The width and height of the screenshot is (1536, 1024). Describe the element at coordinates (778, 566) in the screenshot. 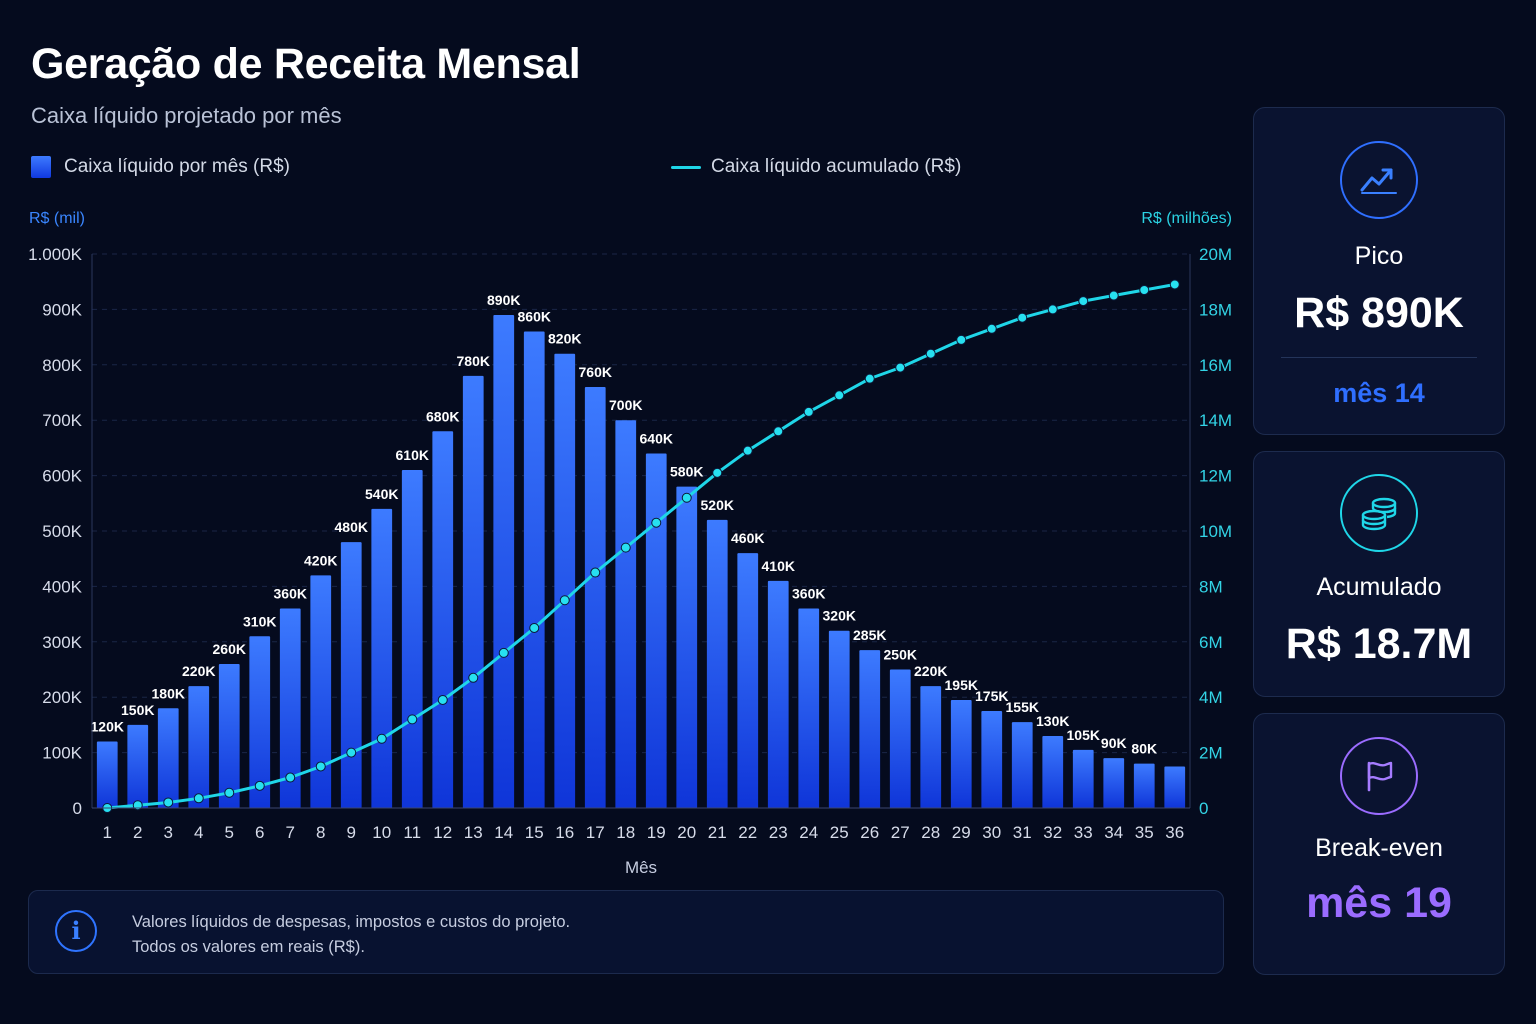

I see `bar-value-label: 410K` at that location.